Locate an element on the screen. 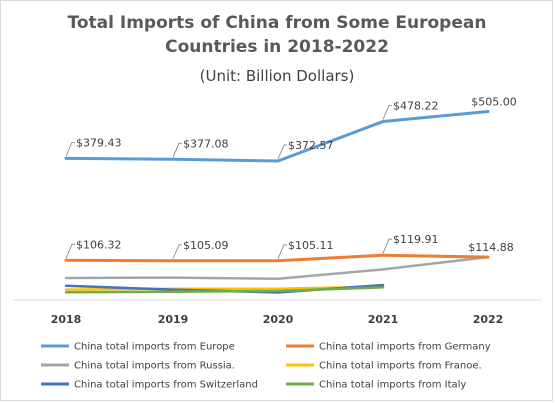  data-label-0-1: $377.08 is located at coordinates (206, 143).